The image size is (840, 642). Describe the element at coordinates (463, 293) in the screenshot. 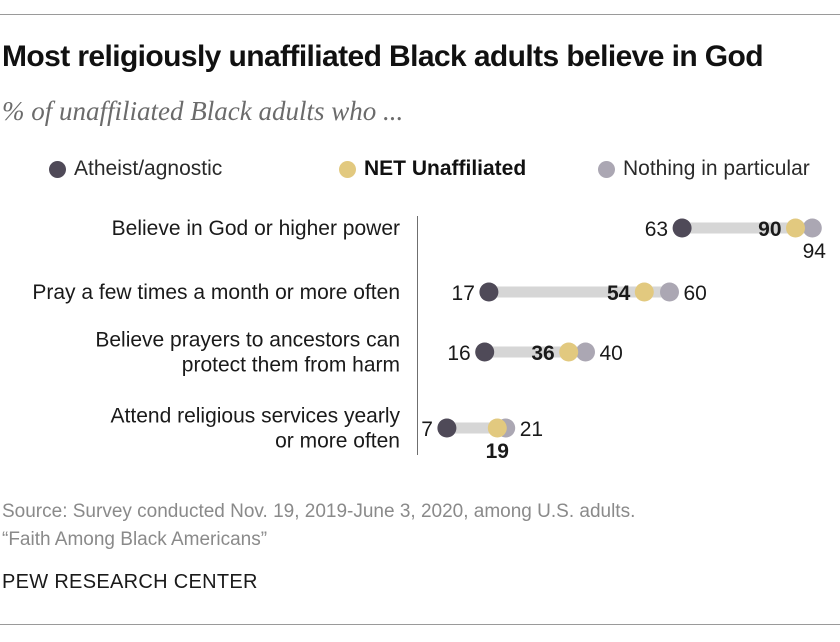

I see `value-atheist-1: 17` at that location.